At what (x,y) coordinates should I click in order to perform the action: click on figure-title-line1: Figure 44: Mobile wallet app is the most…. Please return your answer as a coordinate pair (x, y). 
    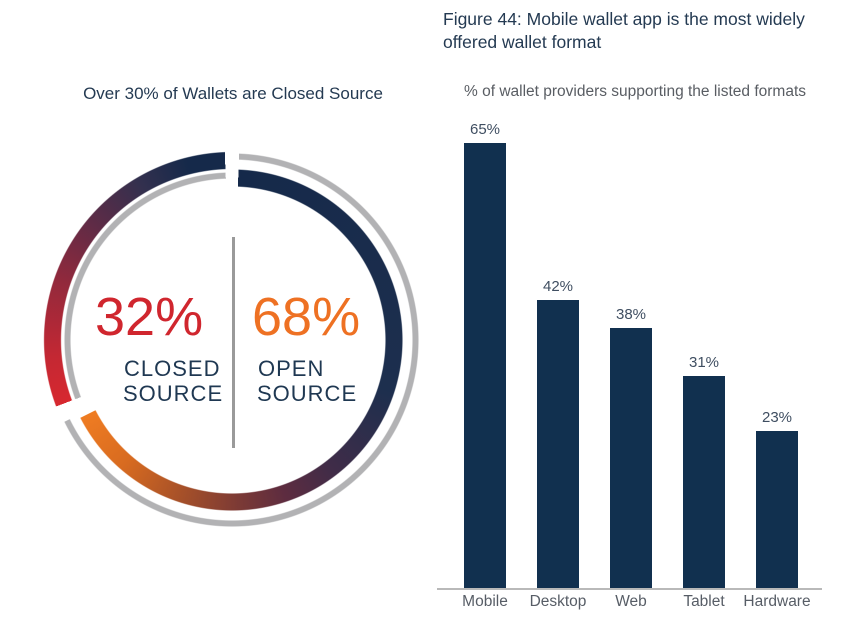
    Looking at the image, I should click on (624, 19).